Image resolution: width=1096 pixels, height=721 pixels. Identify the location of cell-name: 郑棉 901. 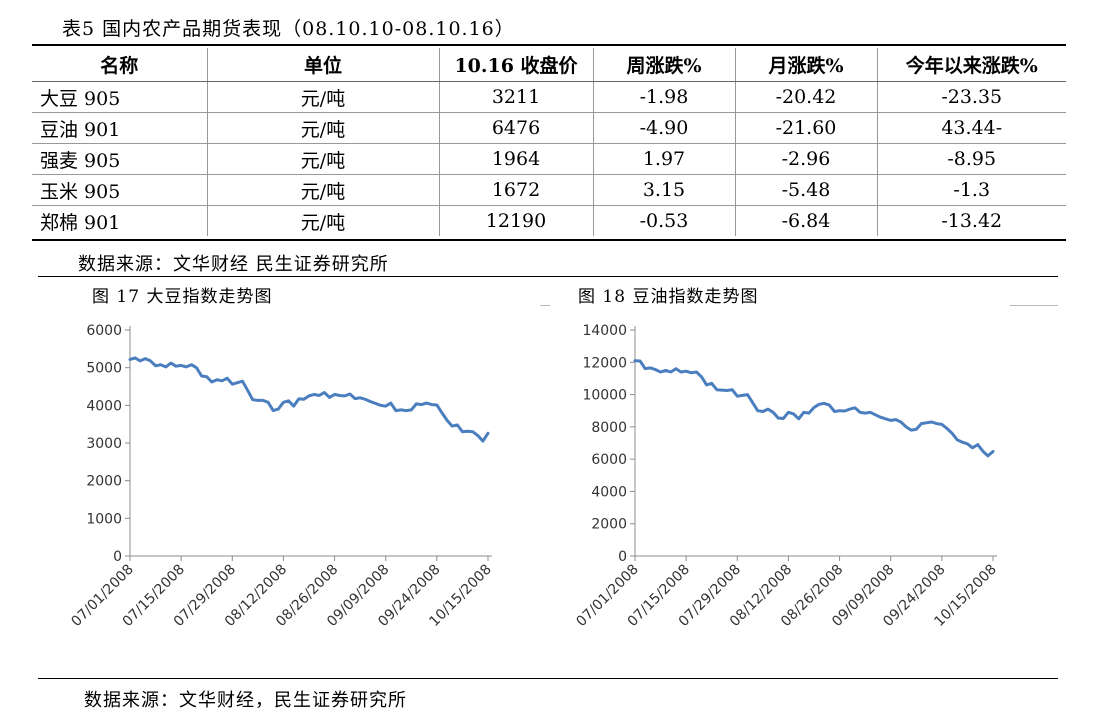
(80, 222).